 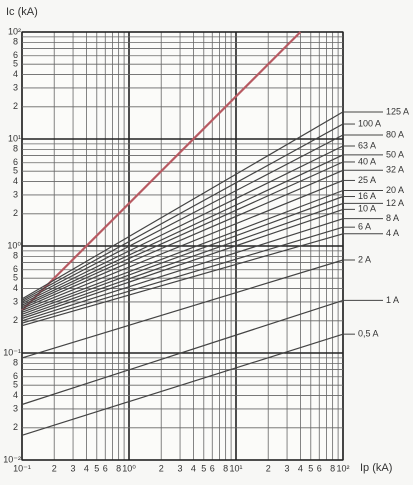 What do you see at coordinates (367, 161) in the screenshot?
I see `series-label: 40 A` at bounding box center [367, 161].